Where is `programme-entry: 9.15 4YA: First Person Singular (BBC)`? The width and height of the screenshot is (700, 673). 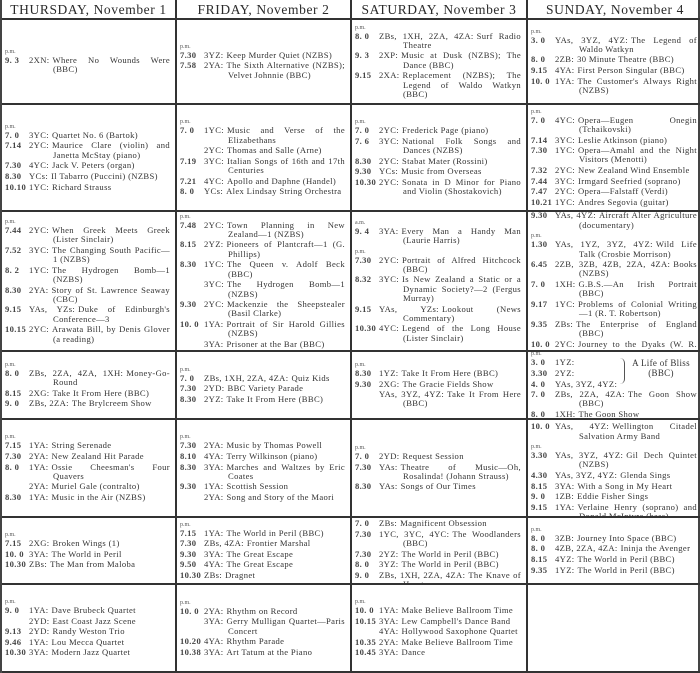
programme-entry: 9.15 4YA: First Person Singular (BBC) is located at coordinates (614, 70).